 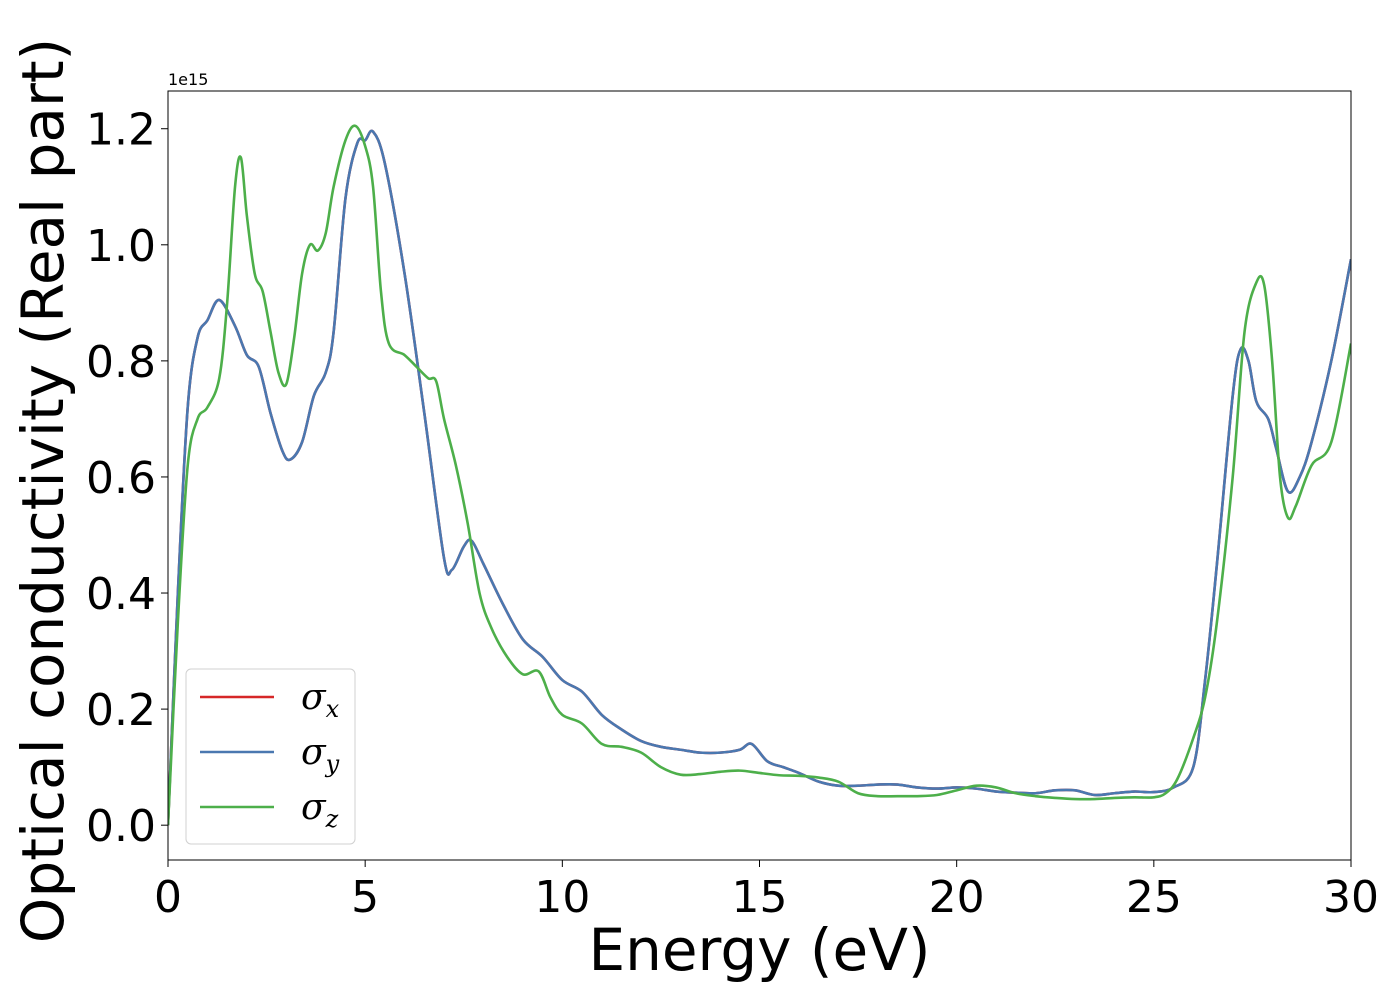 I want to click on x-tick-label: 5, so click(x=365, y=897).